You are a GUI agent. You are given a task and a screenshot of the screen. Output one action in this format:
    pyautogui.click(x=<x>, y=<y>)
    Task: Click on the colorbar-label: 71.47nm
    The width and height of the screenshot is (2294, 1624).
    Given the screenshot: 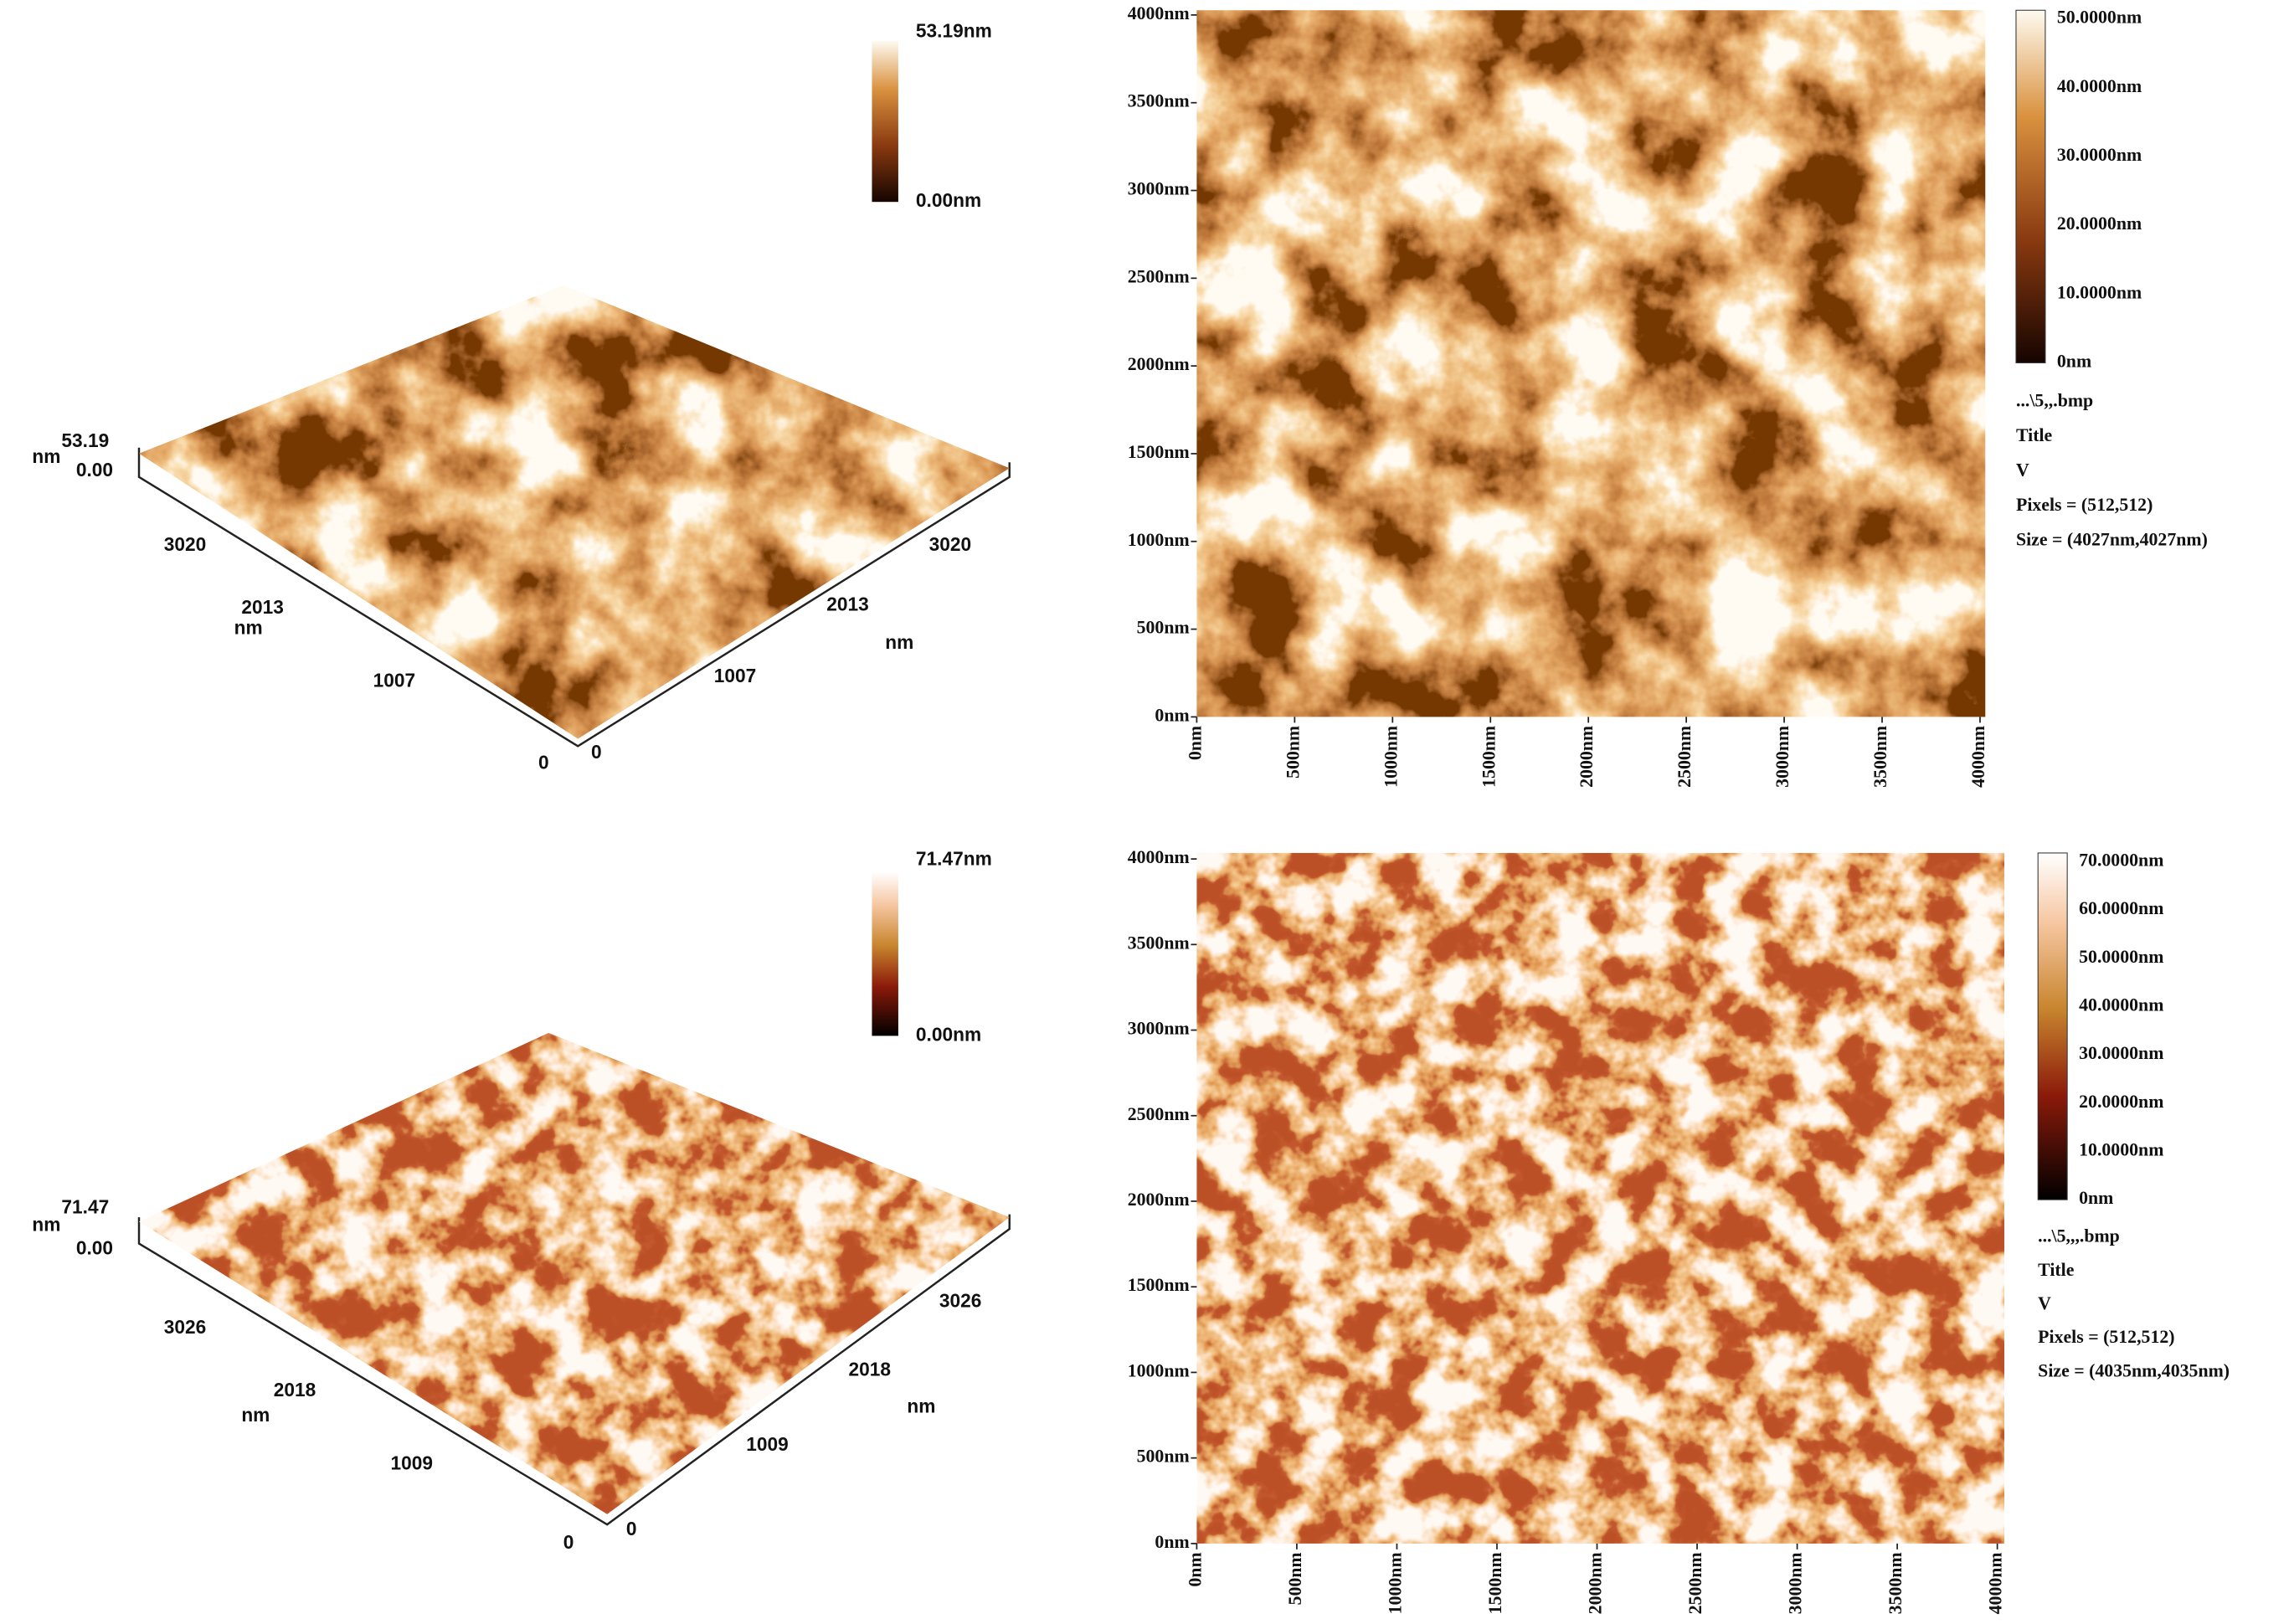 What is the action you would take?
    pyautogui.click(x=954, y=859)
    